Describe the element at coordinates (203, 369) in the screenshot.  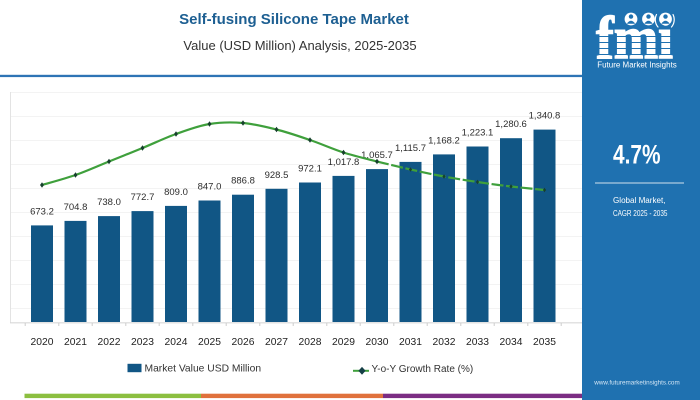
I see `svg-text: Market Value USD Million` at that location.